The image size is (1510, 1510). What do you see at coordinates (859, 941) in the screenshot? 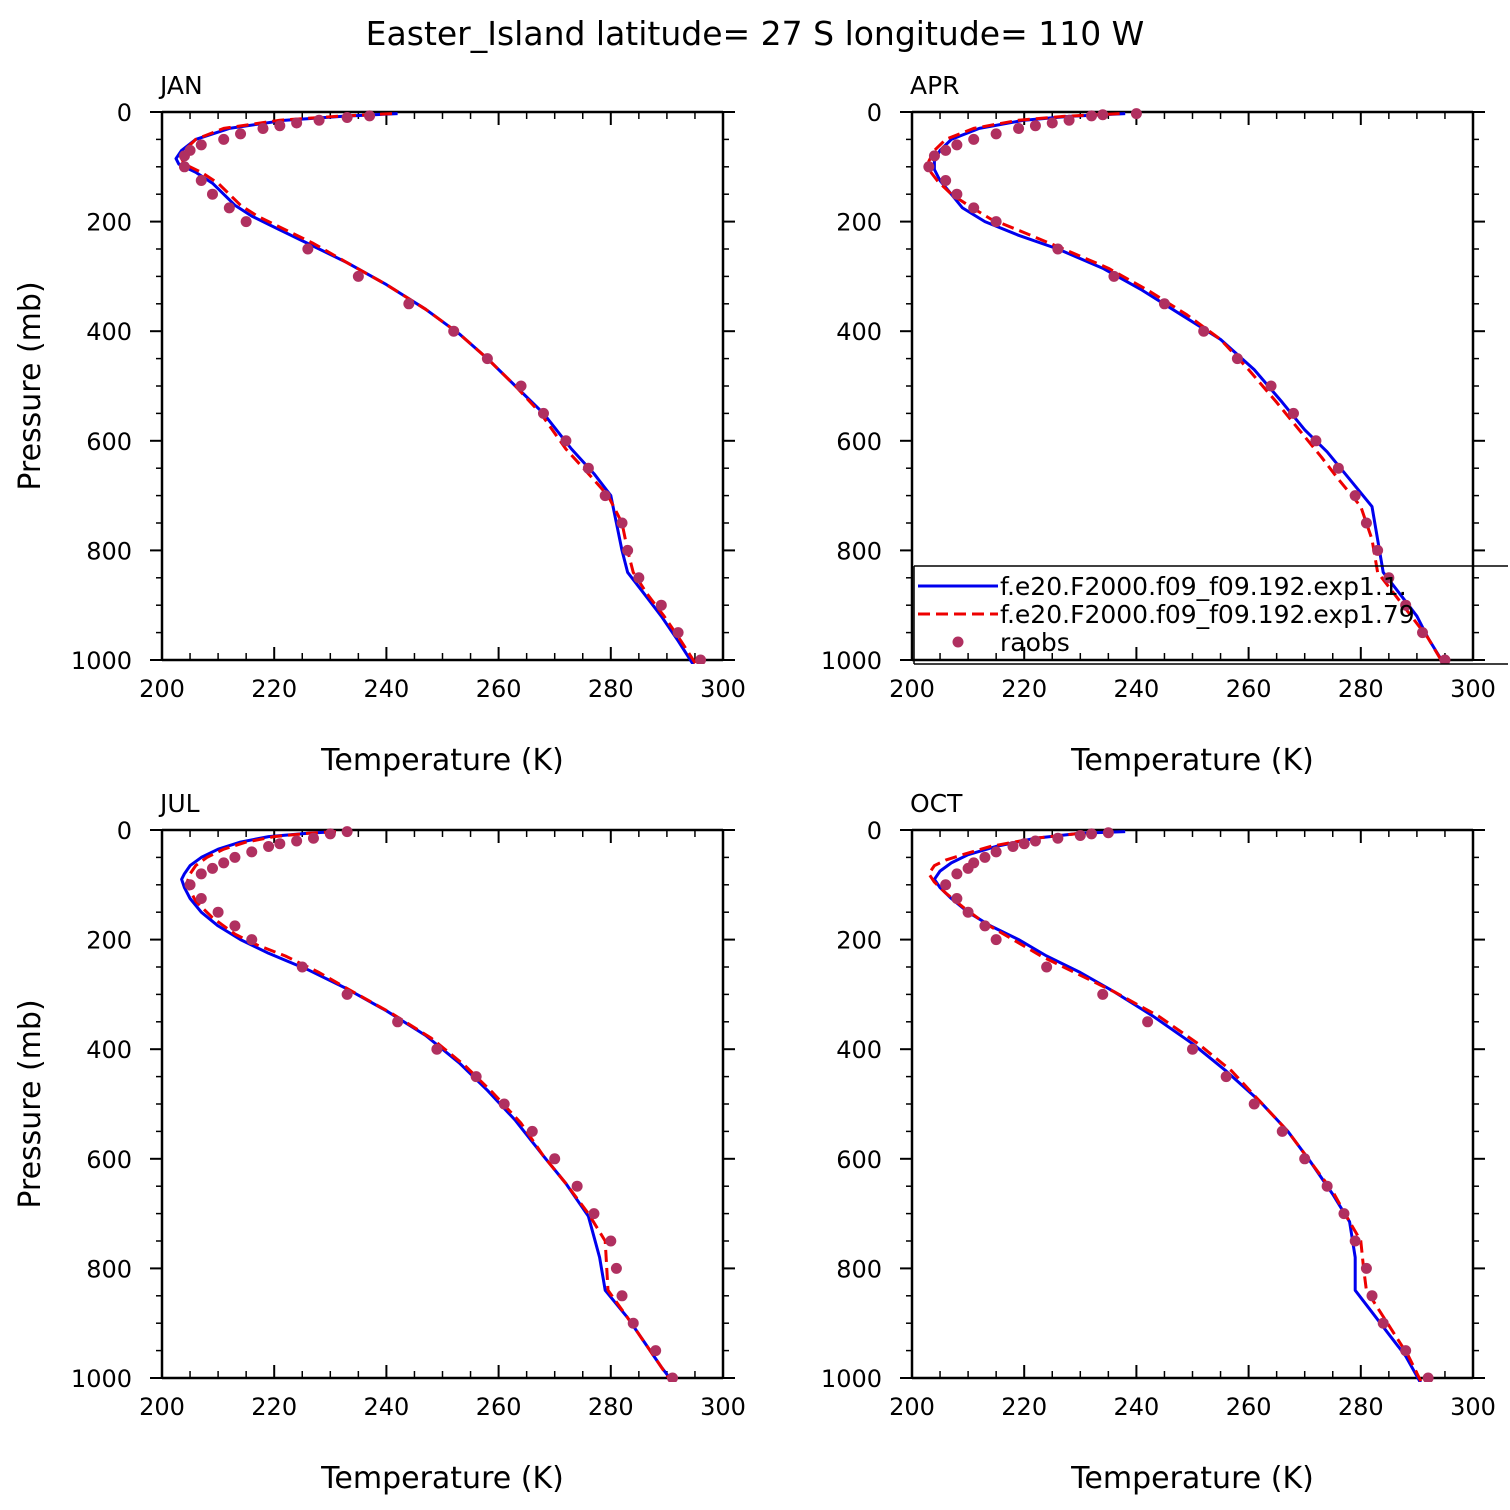
I see `y-tick-label-oct: 200` at bounding box center [859, 941].